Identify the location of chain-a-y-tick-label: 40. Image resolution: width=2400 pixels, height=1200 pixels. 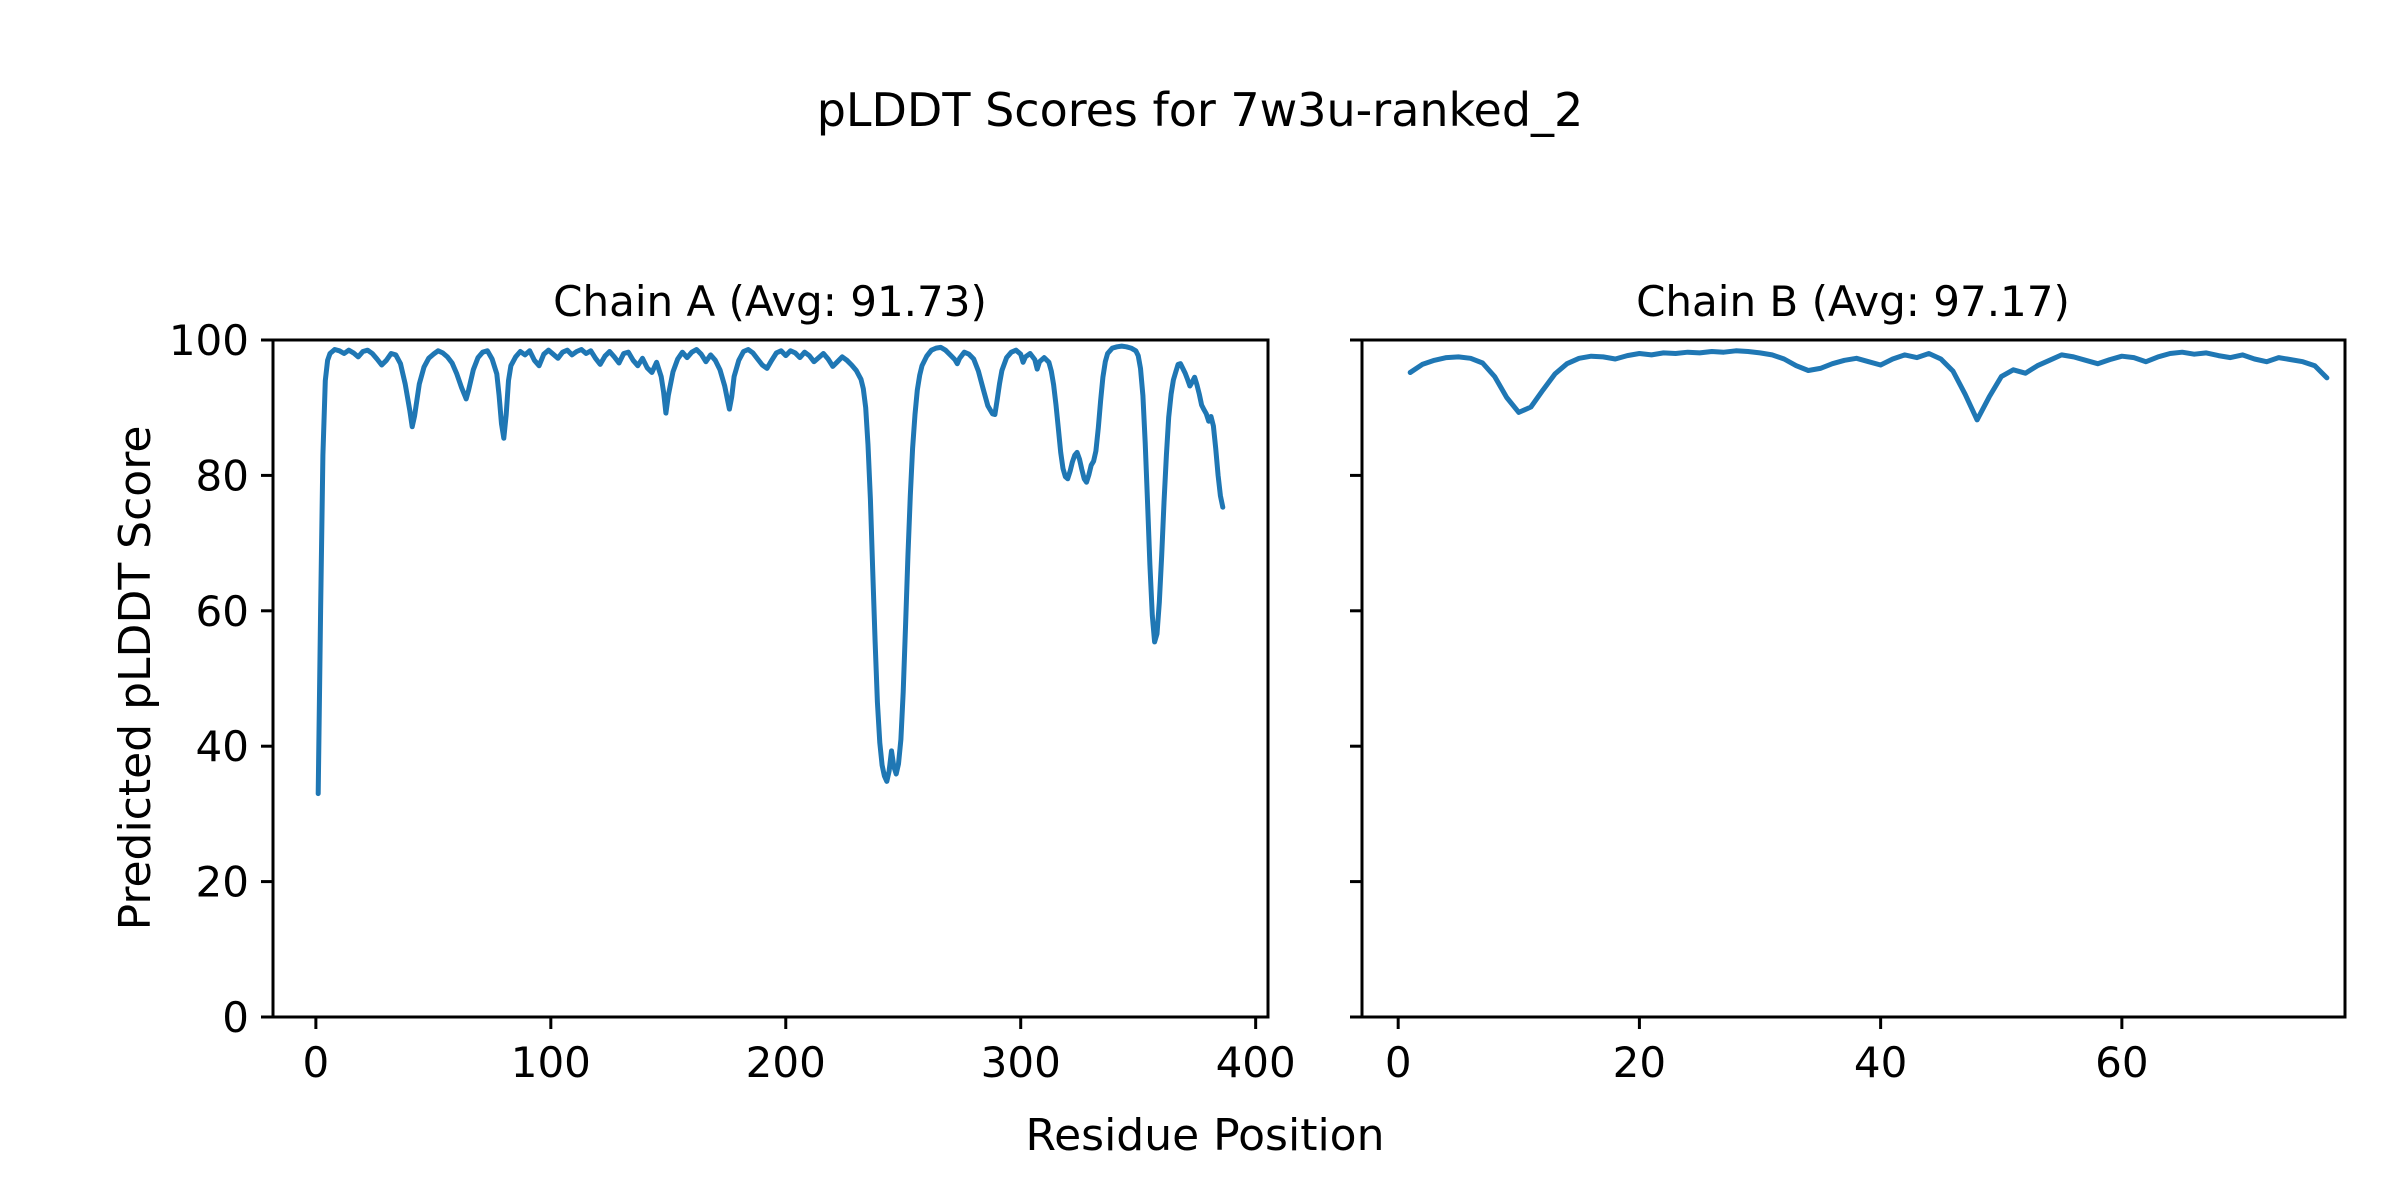
(222, 746).